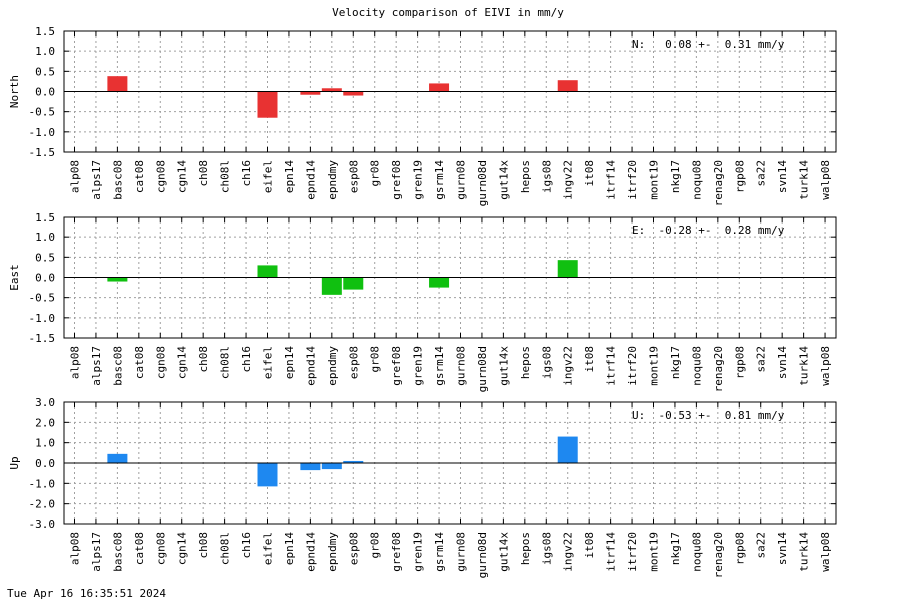 The image size is (900, 600). Describe the element at coordinates (375, 545) in the screenshot. I see `x-tick-label: gr08` at that location.